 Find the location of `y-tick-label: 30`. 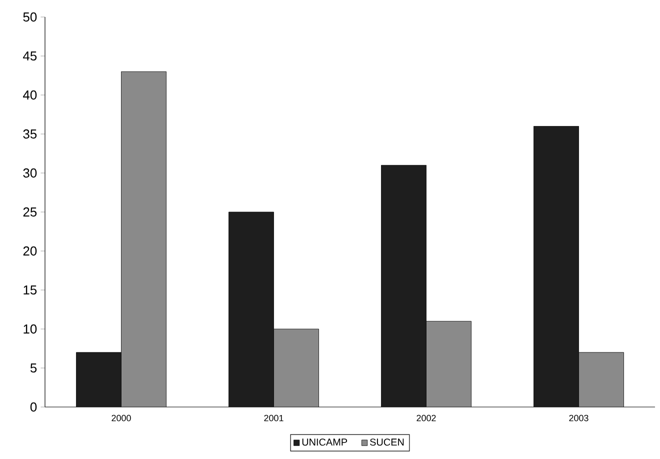

y-tick-label: 30 is located at coordinates (30, 173).